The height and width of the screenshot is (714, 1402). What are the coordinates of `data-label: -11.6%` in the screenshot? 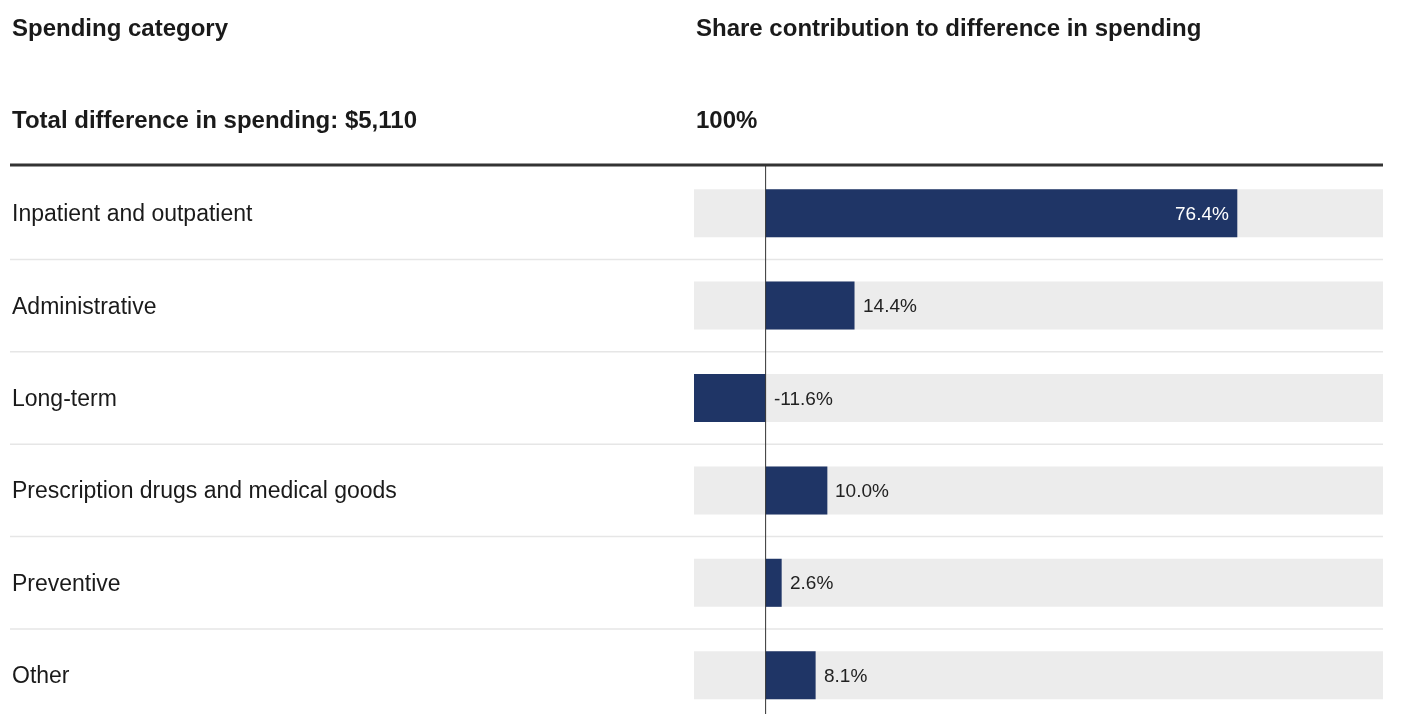 It's located at (803, 398).